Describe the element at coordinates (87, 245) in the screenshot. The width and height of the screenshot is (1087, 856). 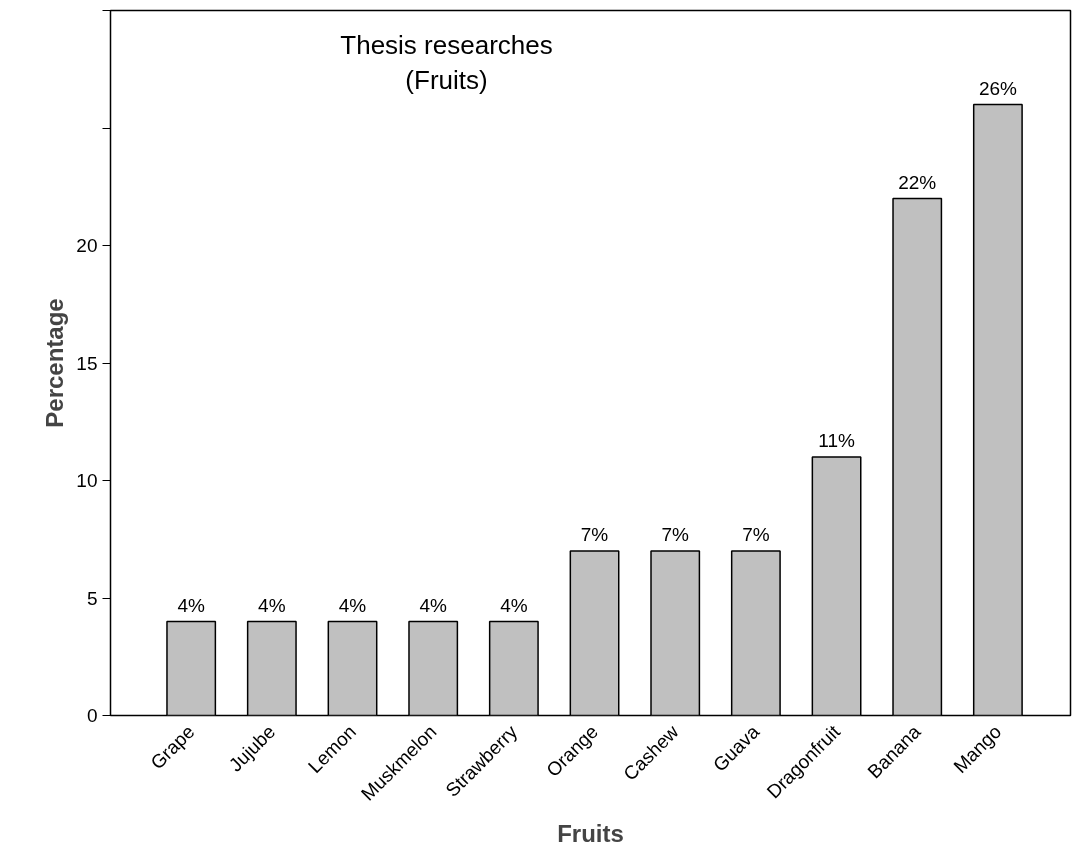
I see `y-tick-label: 20` at that location.